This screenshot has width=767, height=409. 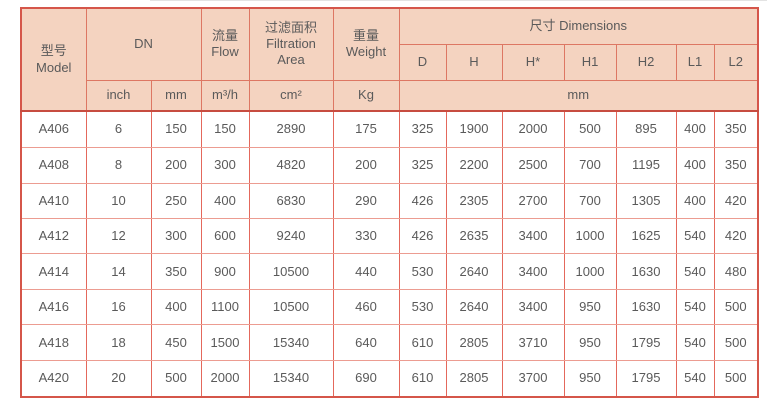 I want to click on cell-h2: 1625, so click(x=646, y=236).